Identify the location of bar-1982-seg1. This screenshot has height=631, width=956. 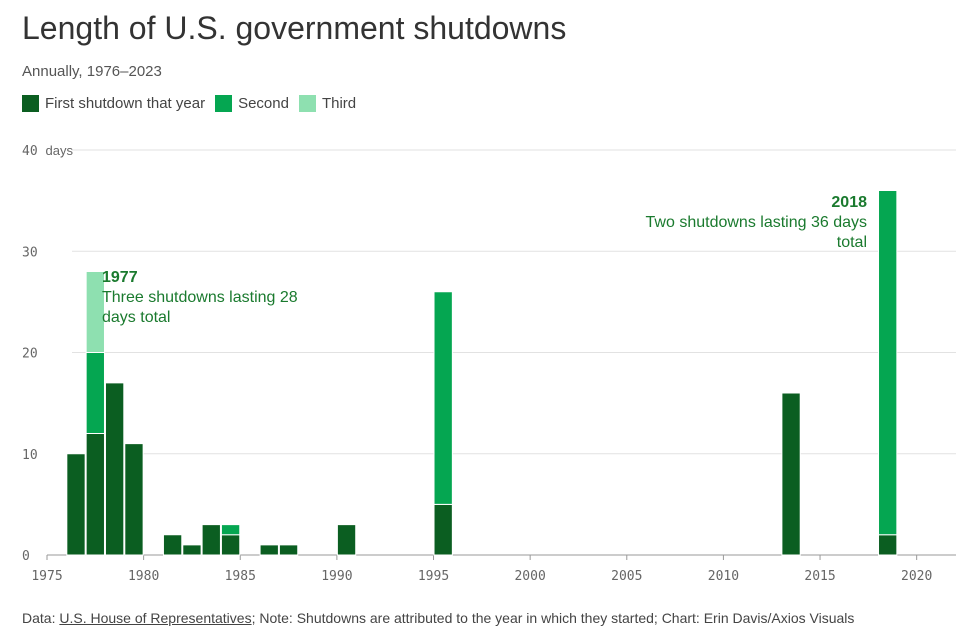
(192, 550).